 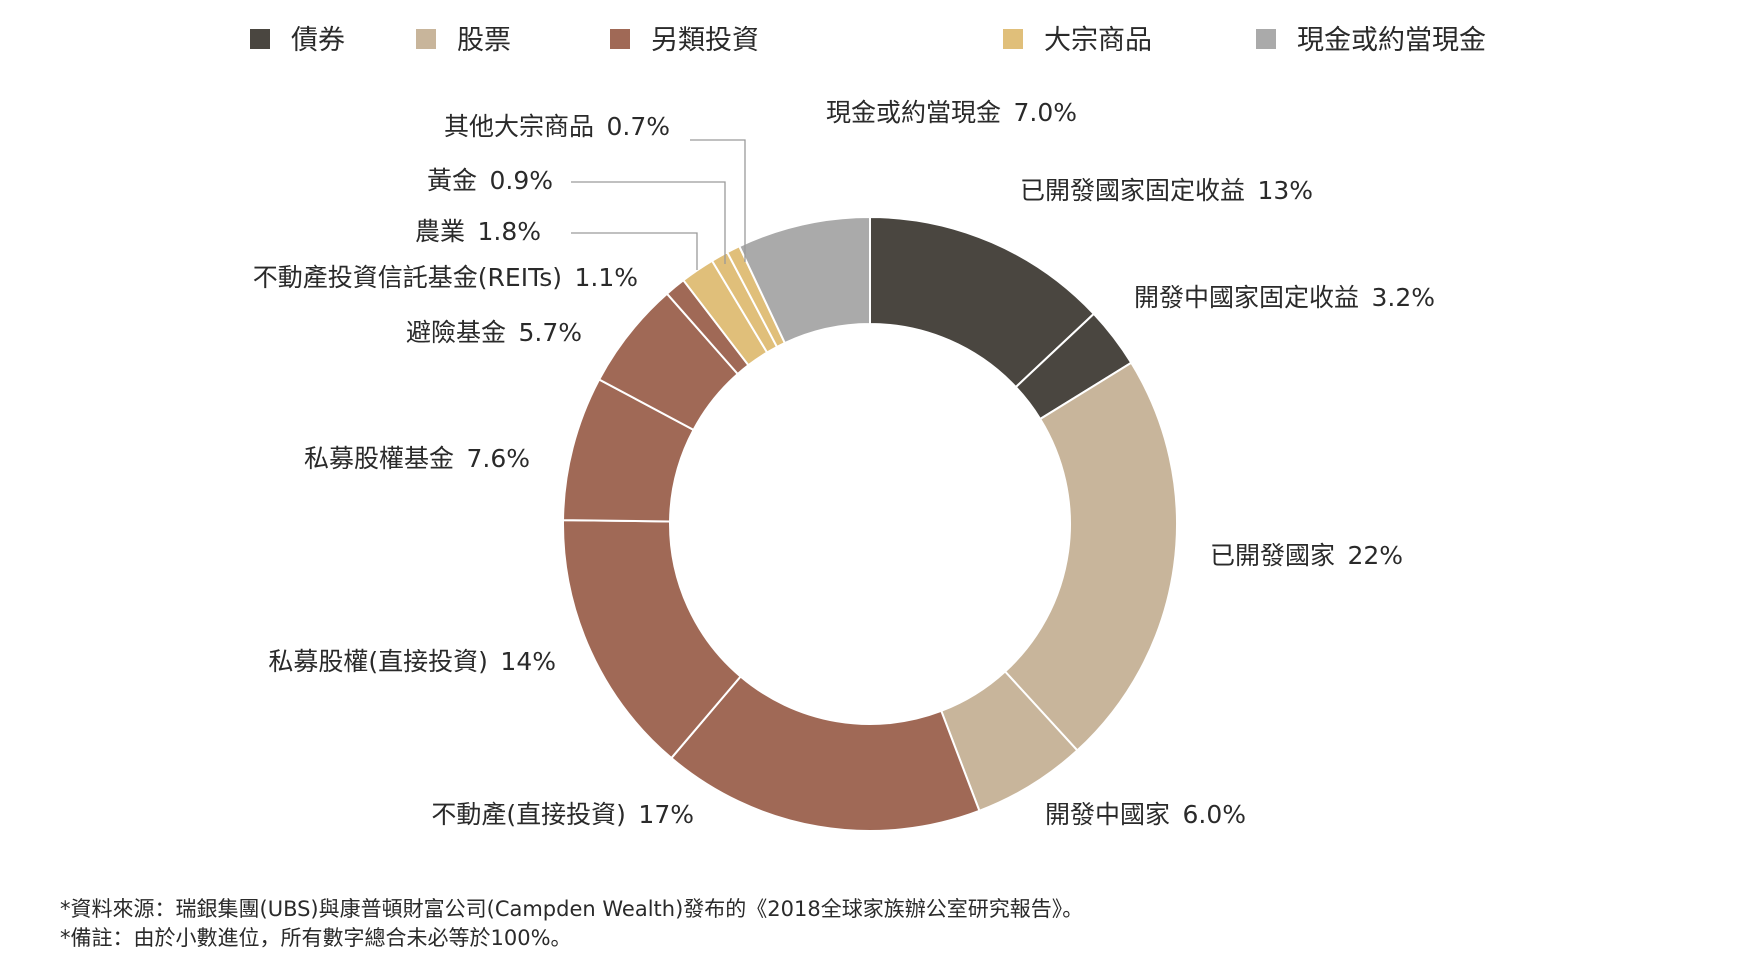 What do you see at coordinates (316, 938) in the screenshot?
I see `remark-note: *備註：由於小數進位，所有數字總合未必等於100%。` at bounding box center [316, 938].